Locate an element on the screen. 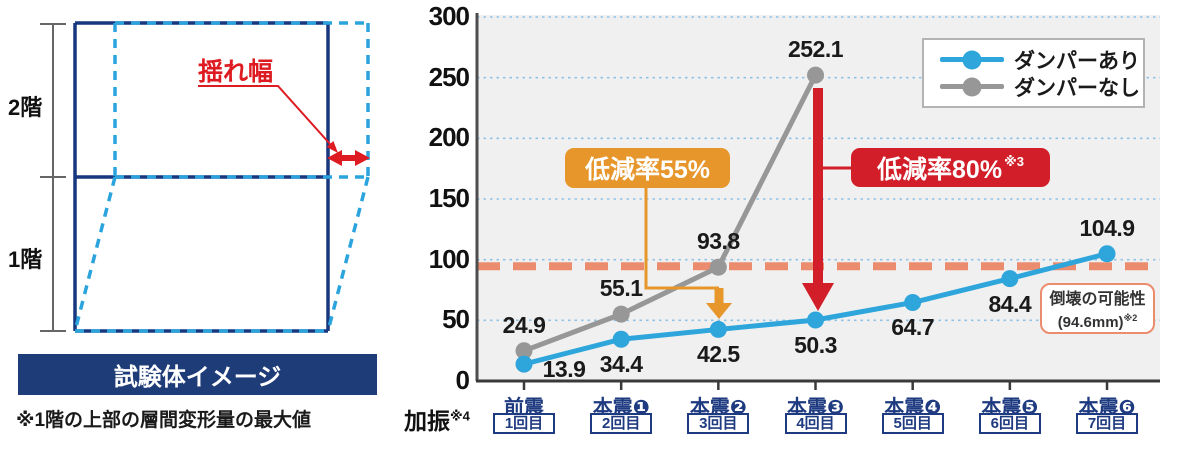  data-label-with-damper: 42.5 is located at coordinates (718, 354).